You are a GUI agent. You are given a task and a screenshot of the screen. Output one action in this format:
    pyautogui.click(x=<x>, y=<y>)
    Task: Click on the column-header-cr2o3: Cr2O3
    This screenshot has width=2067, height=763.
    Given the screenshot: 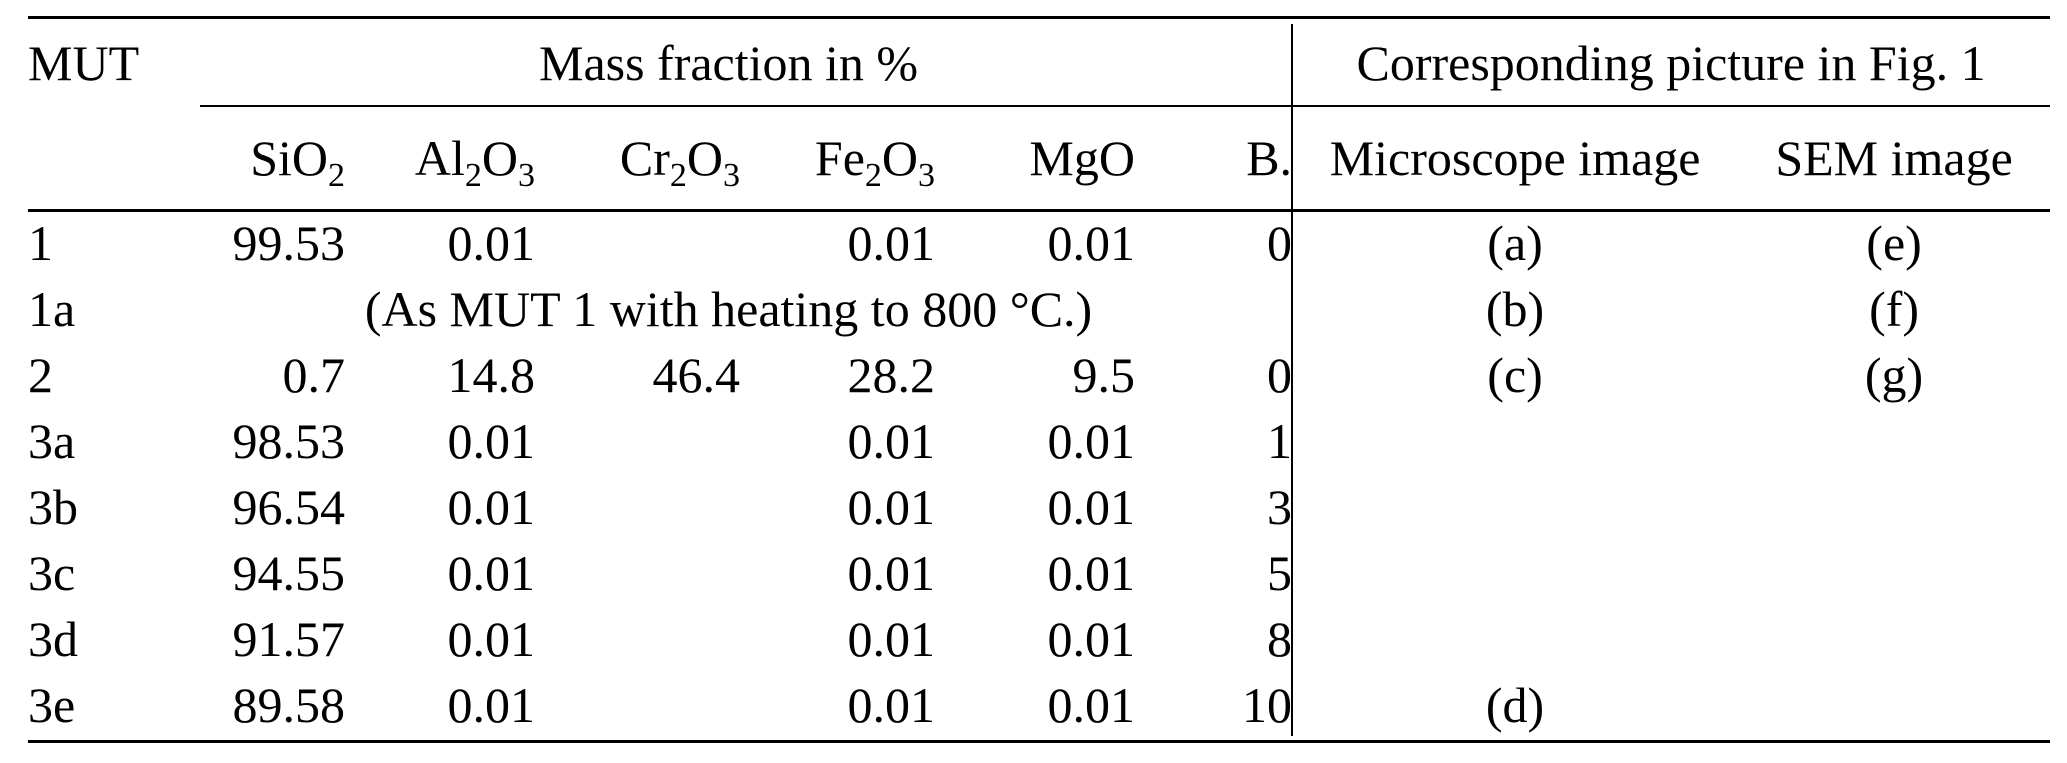 What is the action you would take?
    pyautogui.click(x=679, y=162)
    